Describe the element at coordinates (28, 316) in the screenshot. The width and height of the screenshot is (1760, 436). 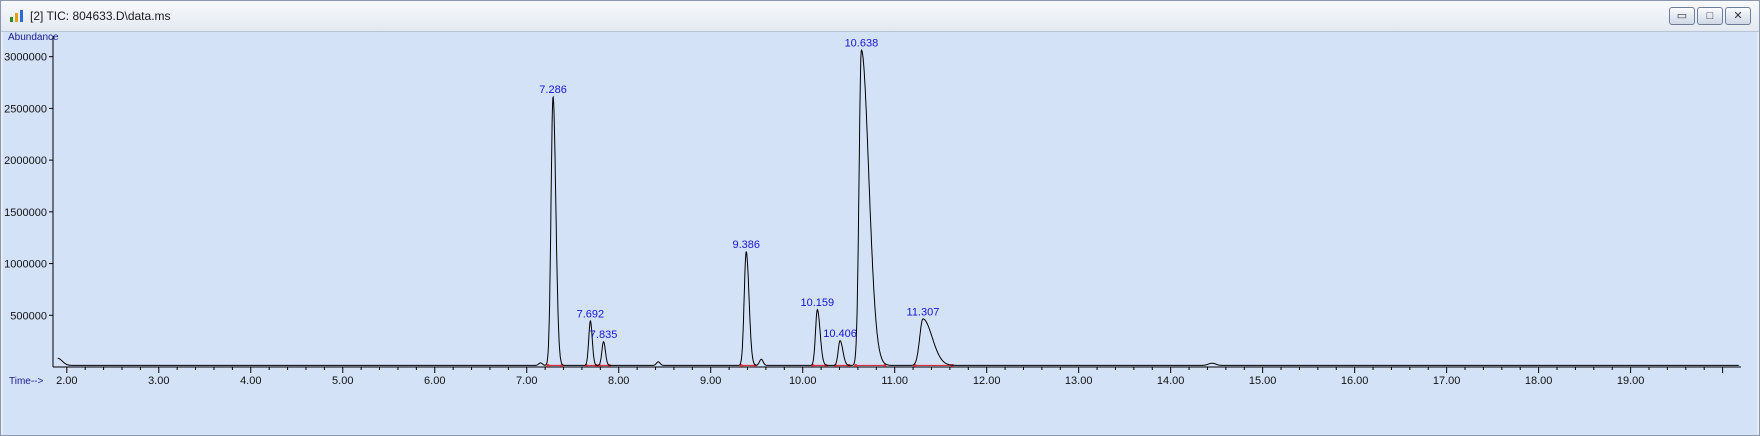
I see `y-tick-label: 500000` at that location.